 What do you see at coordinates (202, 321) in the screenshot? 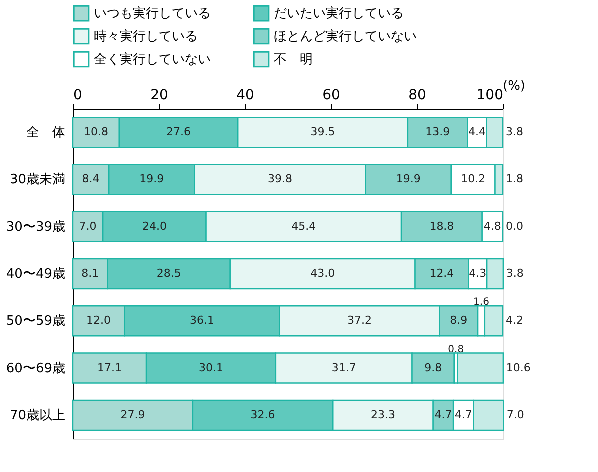
I see `data-label: 36.1` at bounding box center [202, 321].